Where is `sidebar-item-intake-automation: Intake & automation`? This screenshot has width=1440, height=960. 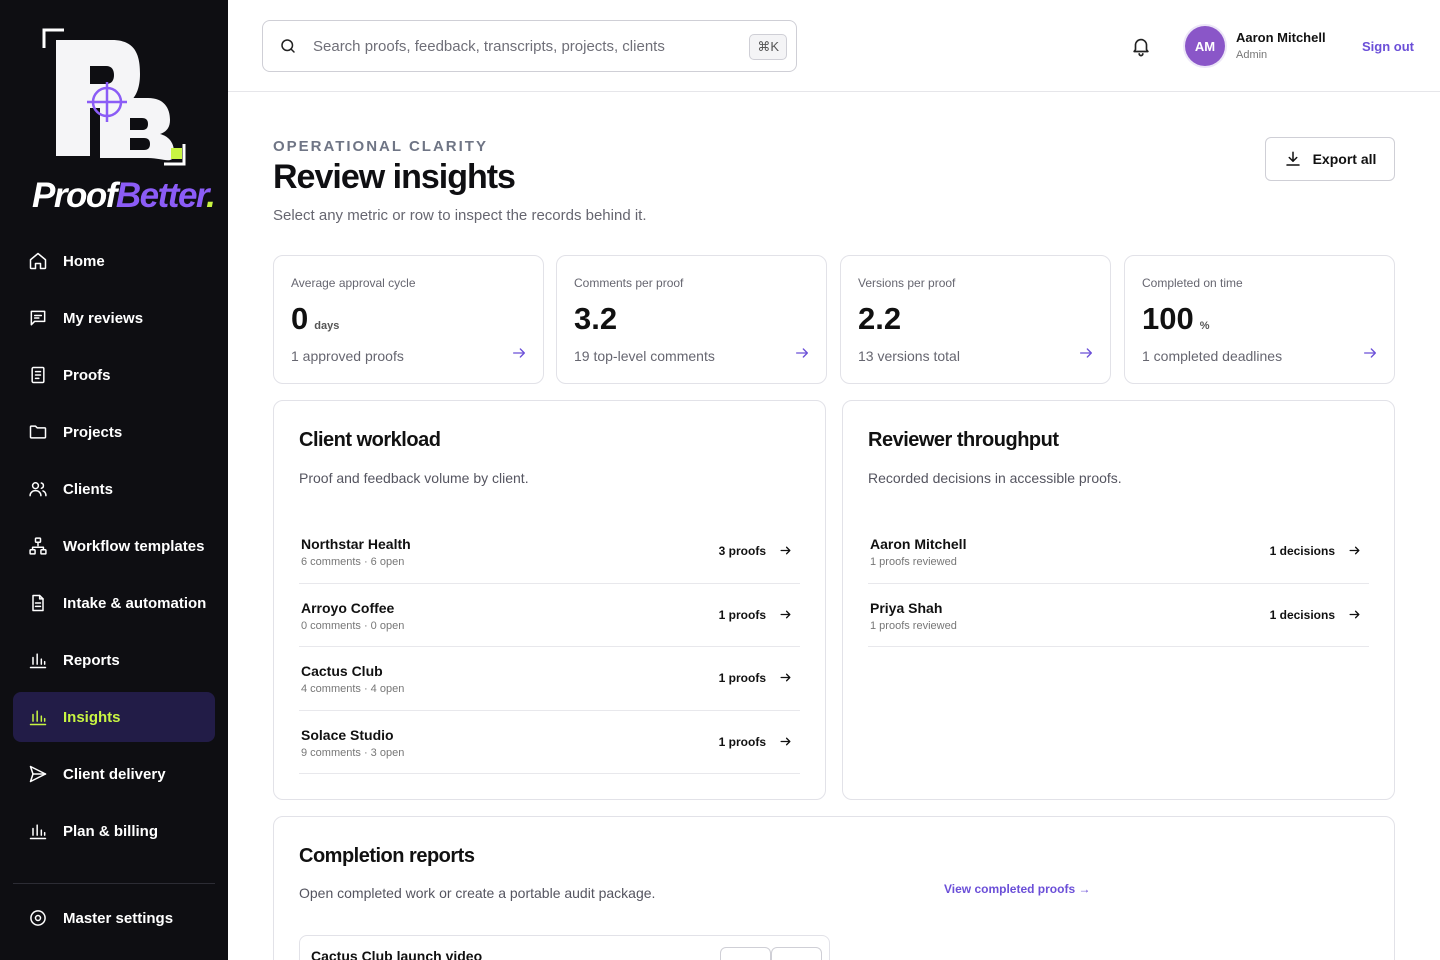
sidebar-item-intake-automation: Intake & automation is located at coordinates (114, 603).